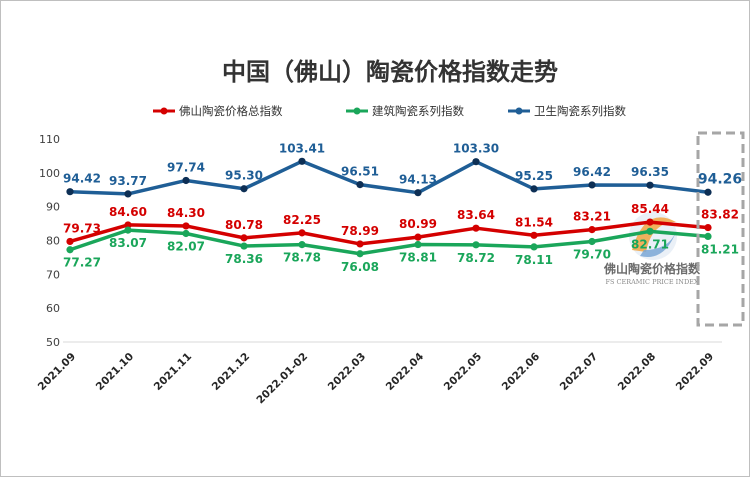  What do you see at coordinates (115, 372) in the screenshot?
I see `x-tick-label: 2021.10` at bounding box center [115, 372].